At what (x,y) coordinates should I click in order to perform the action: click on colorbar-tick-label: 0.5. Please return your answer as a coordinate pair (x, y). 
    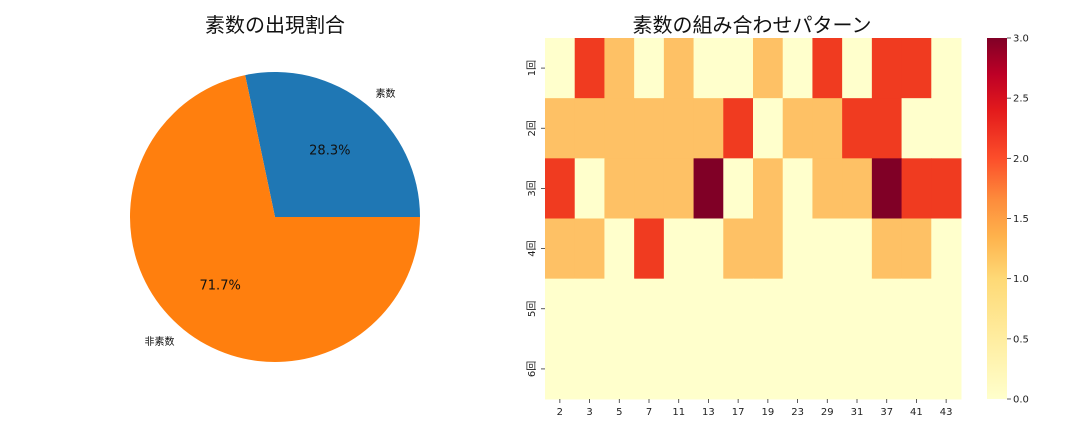
    Looking at the image, I should click on (1021, 339).